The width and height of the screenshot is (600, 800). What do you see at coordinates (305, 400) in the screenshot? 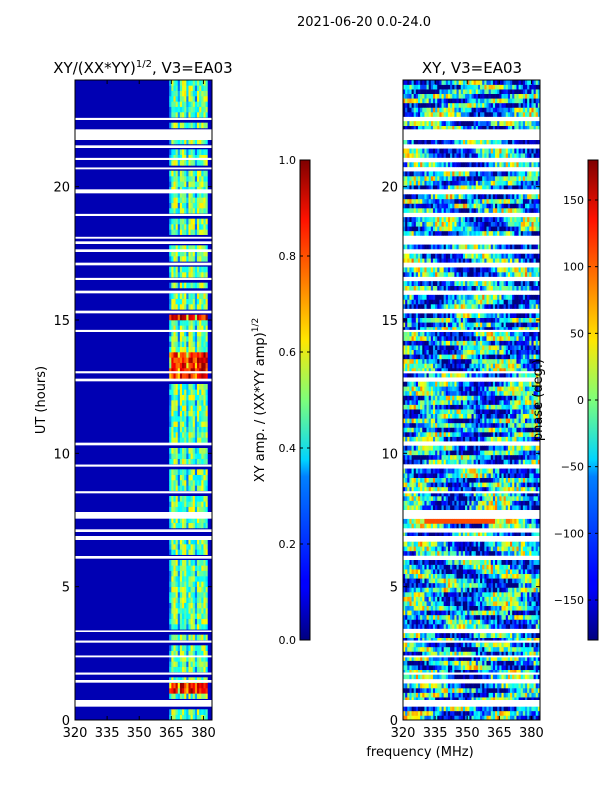
I see `amplitude-colorbar-gradient` at bounding box center [305, 400].